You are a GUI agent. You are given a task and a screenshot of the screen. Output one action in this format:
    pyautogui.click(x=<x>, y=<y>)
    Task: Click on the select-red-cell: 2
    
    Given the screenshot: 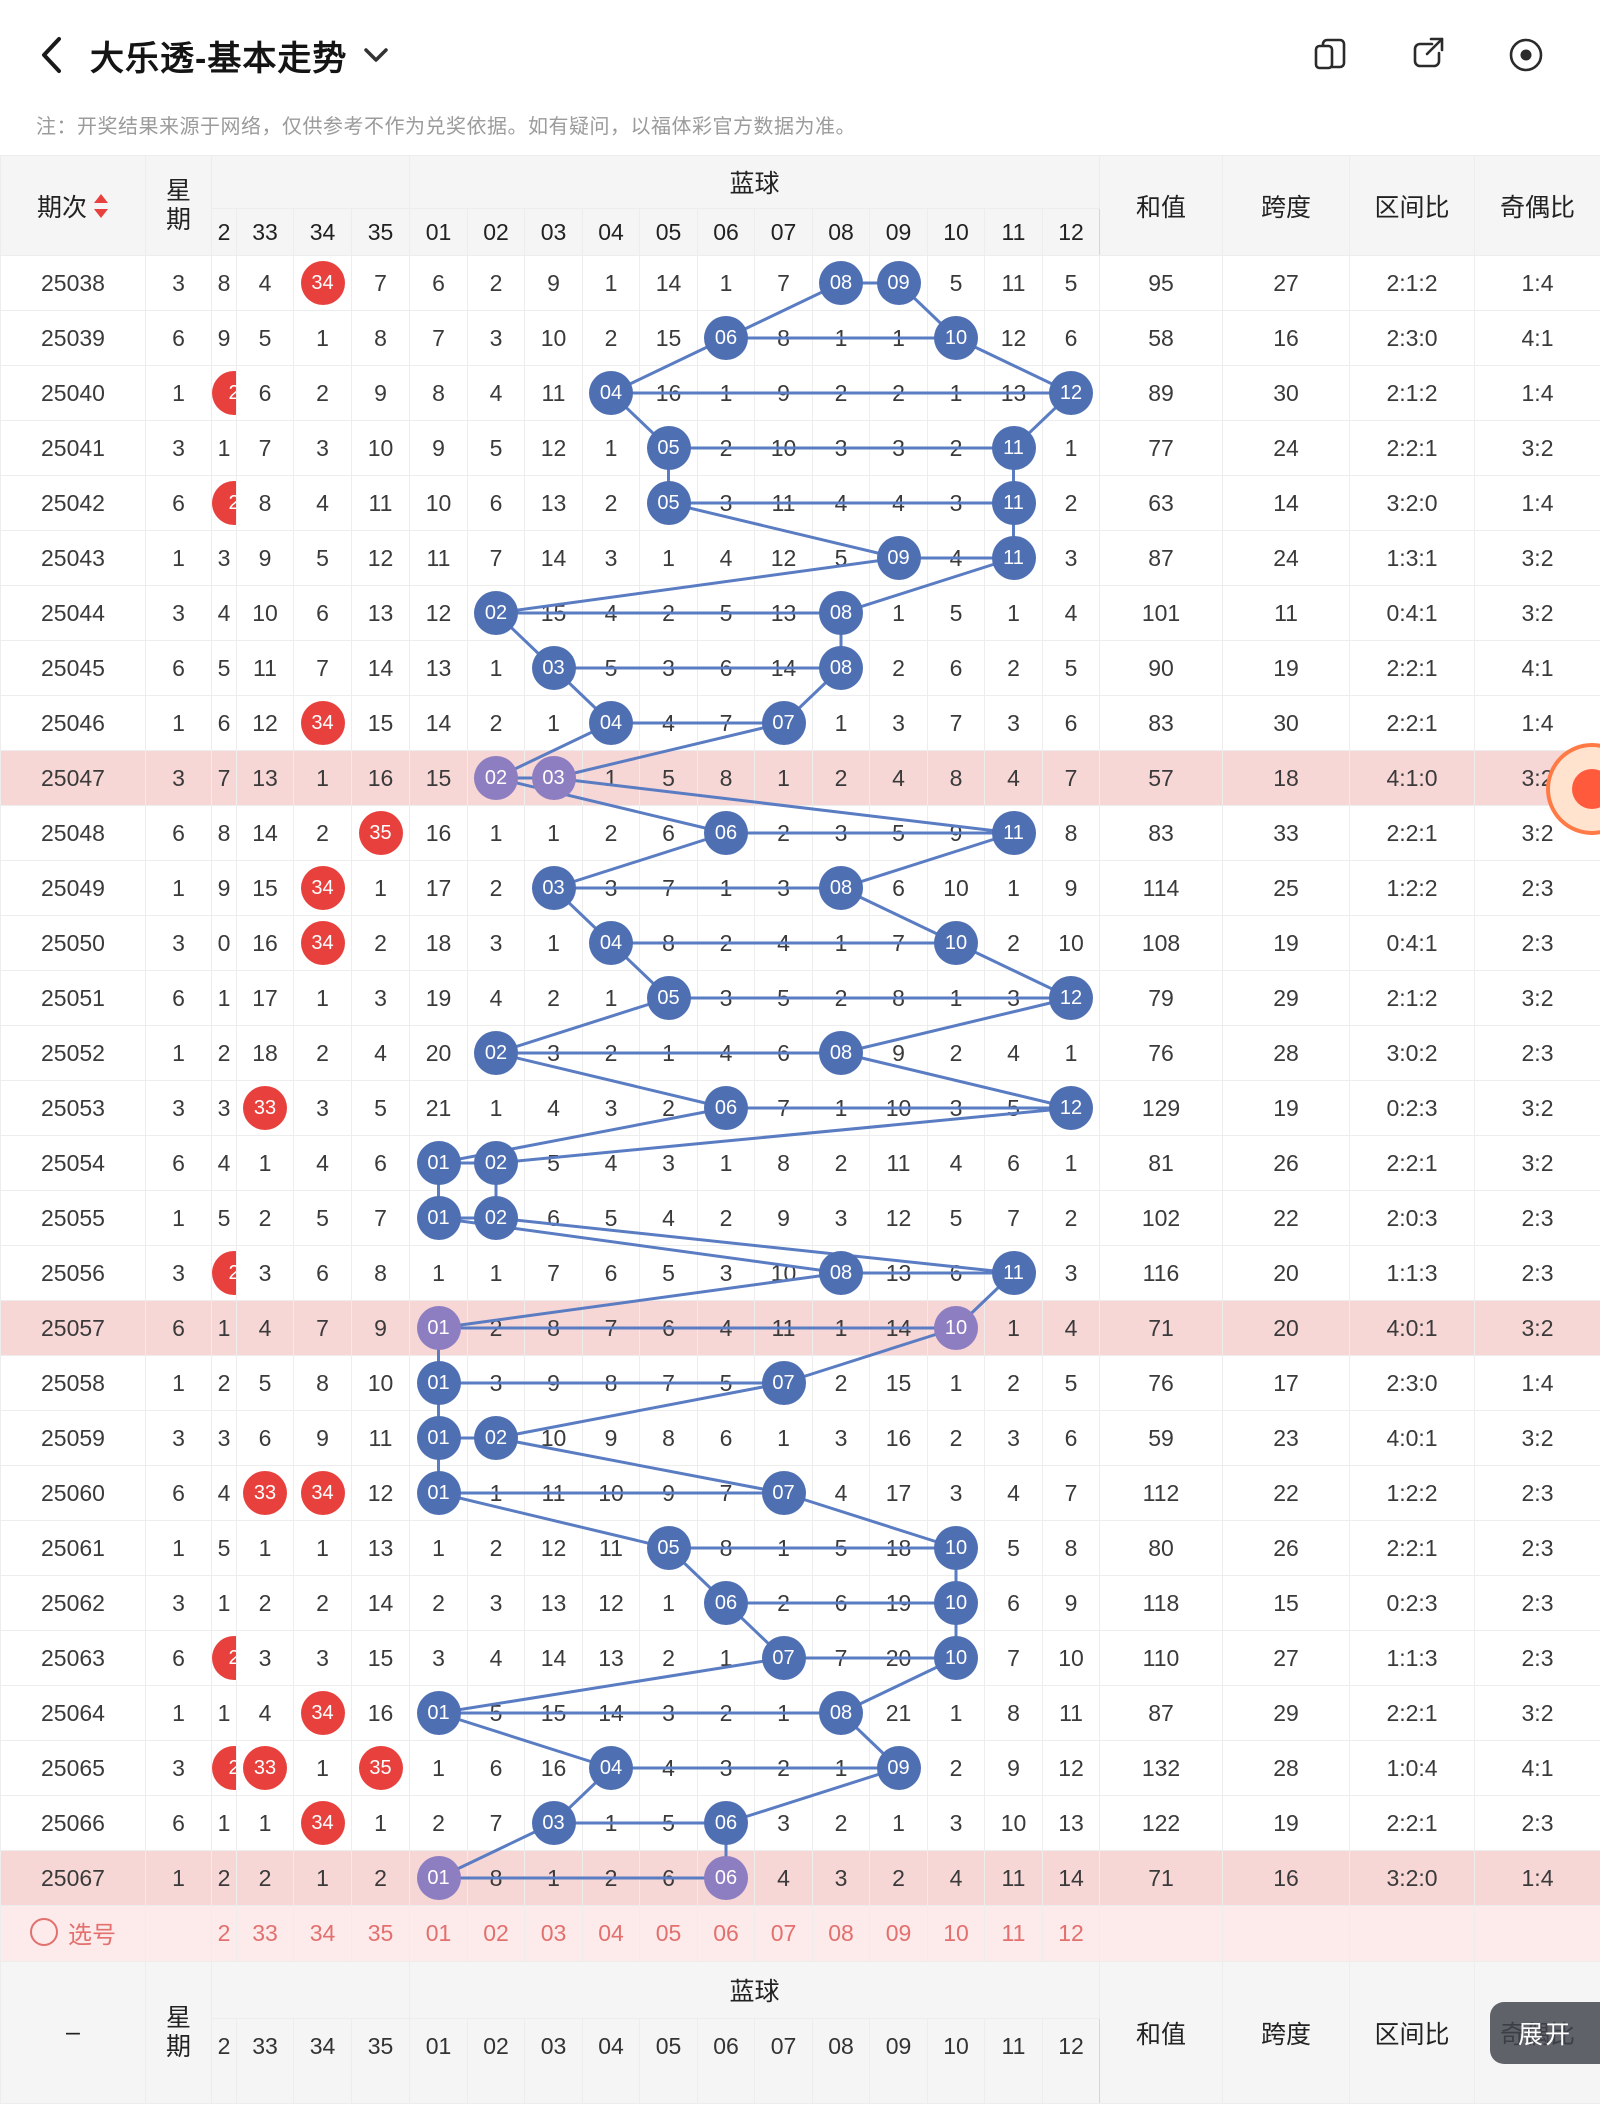 What is the action you would take?
    pyautogui.click(x=224, y=1934)
    